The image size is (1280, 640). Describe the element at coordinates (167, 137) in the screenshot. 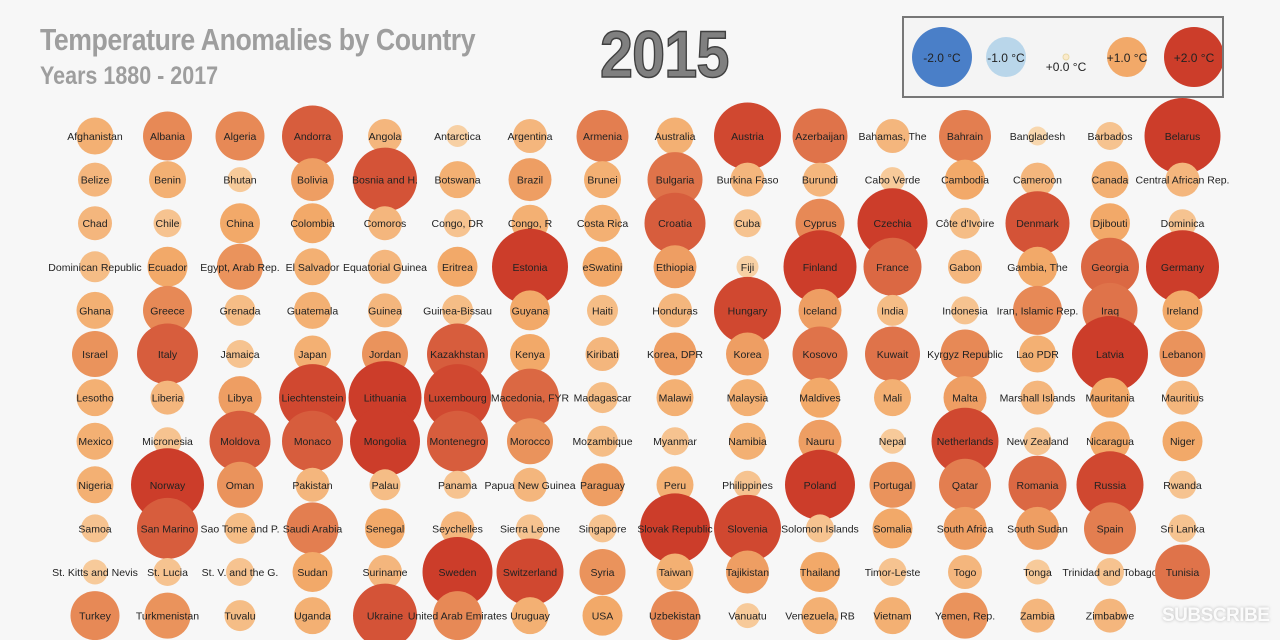

I see `bubble-label: Albania` at that location.